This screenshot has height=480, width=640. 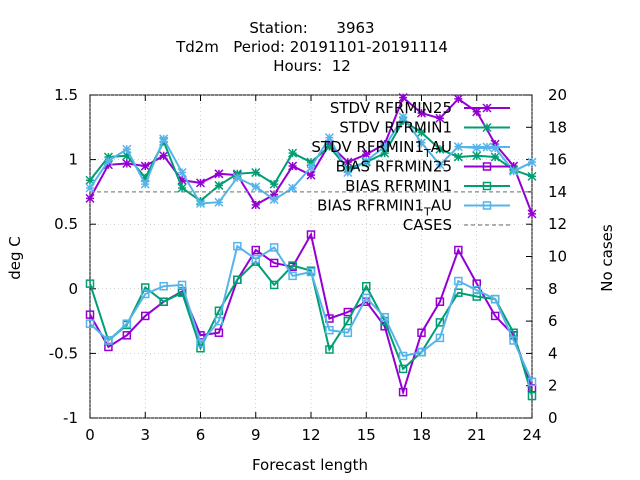 I want to click on x-tick-label: 3, so click(x=145, y=435).